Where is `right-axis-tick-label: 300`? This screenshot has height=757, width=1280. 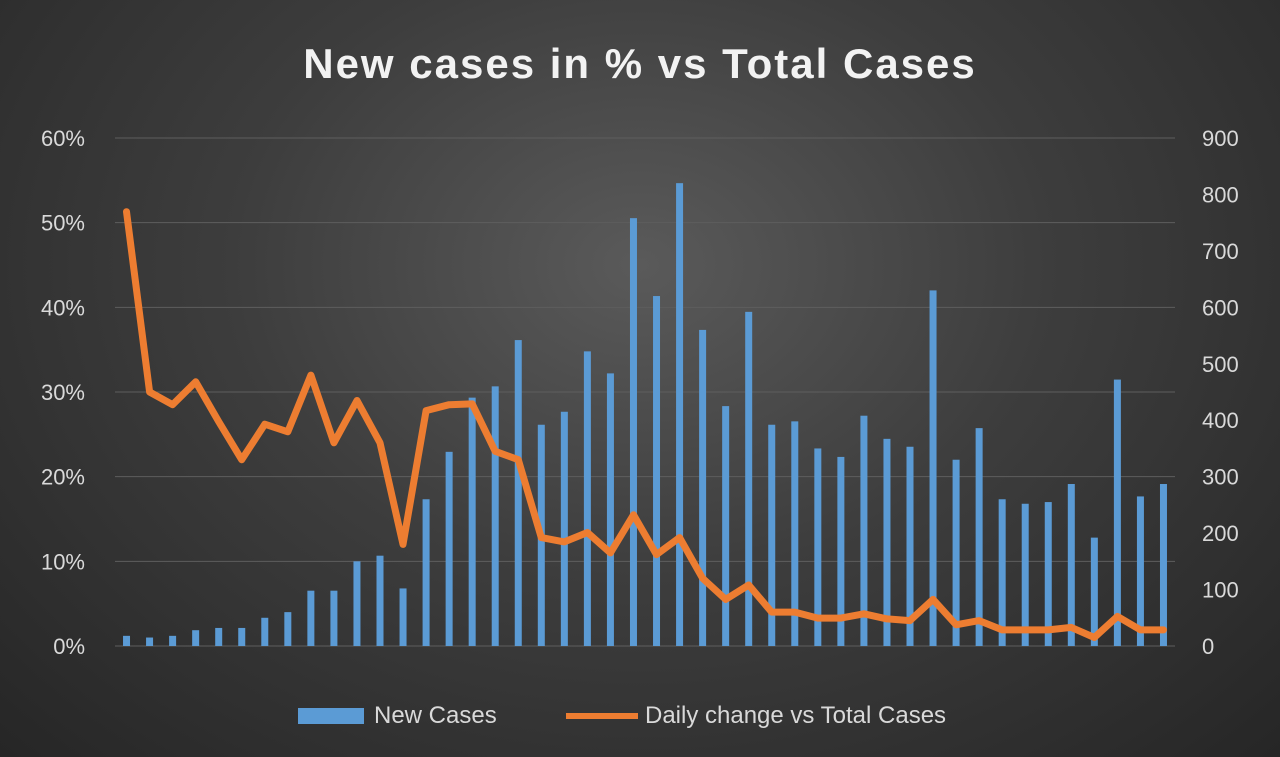 right-axis-tick-label: 300 is located at coordinates (1220, 477).